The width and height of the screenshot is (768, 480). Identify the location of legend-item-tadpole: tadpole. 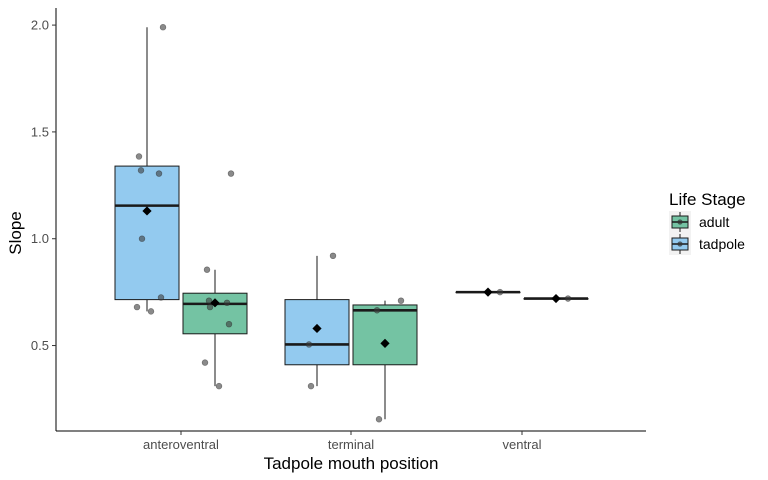
(707, 244).